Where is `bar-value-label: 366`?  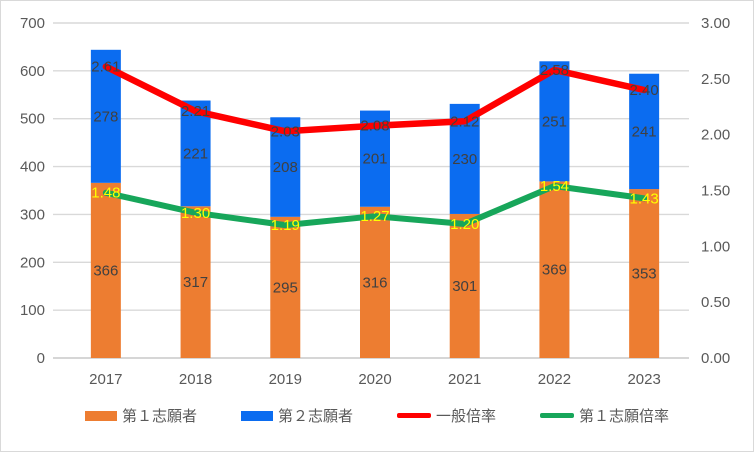 bar-value-label: 366 is located at coordinates (105, 270).